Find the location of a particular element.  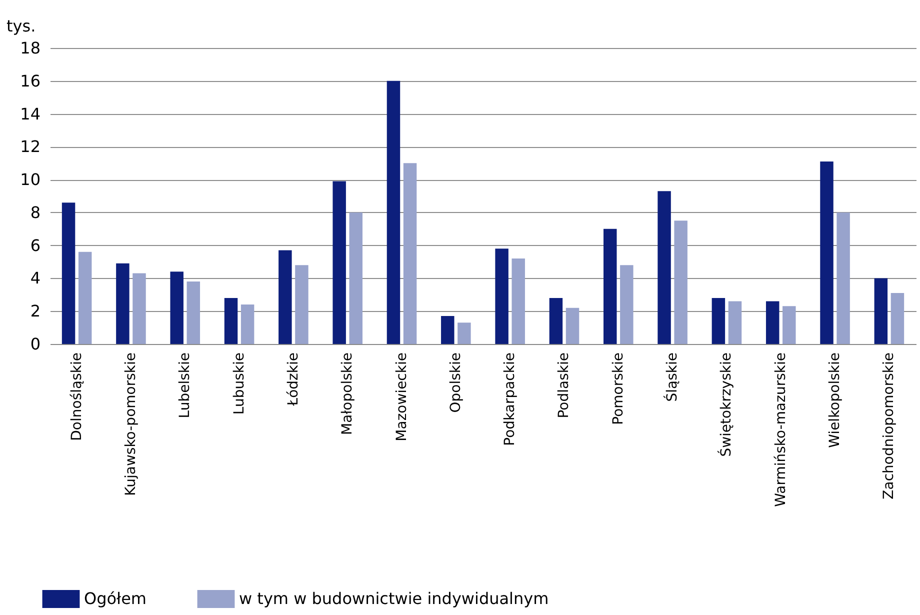

x-tick-label: Świętokrzyskie is located at coordinates (726, 404).